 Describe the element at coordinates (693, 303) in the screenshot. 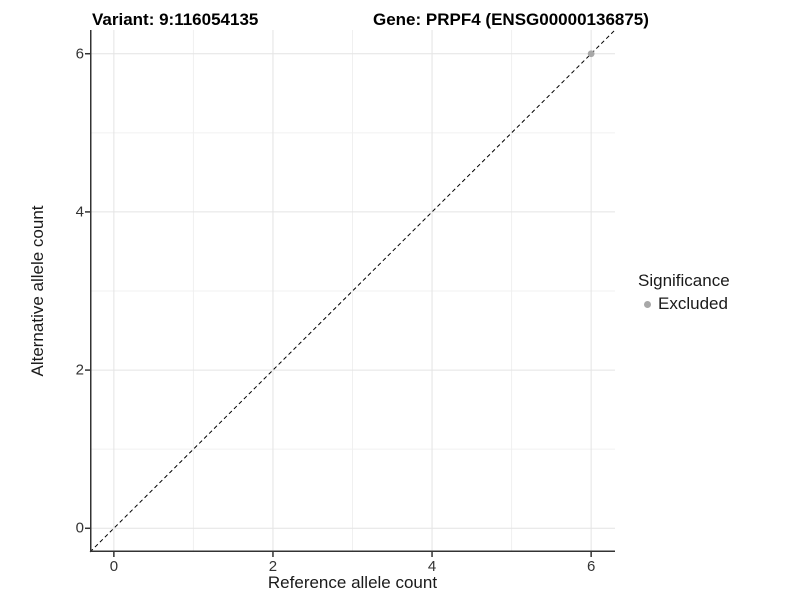

I see `legend-entry-label: Excluded` at that location.